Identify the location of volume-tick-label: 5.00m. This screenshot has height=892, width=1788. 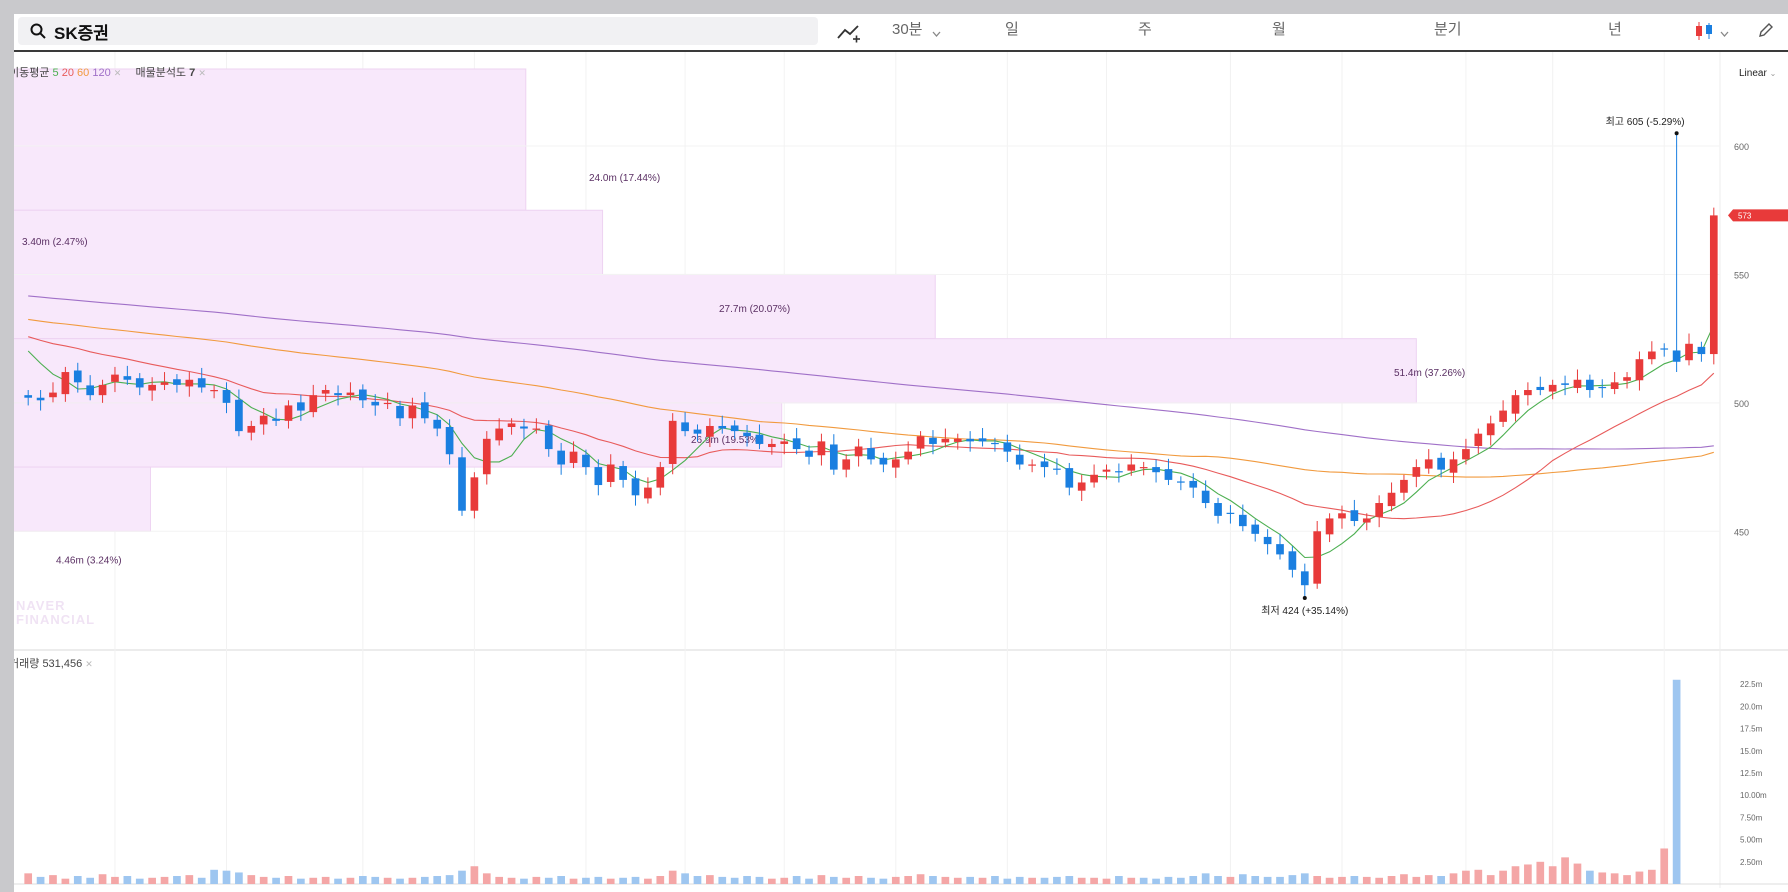
(1751, 840).